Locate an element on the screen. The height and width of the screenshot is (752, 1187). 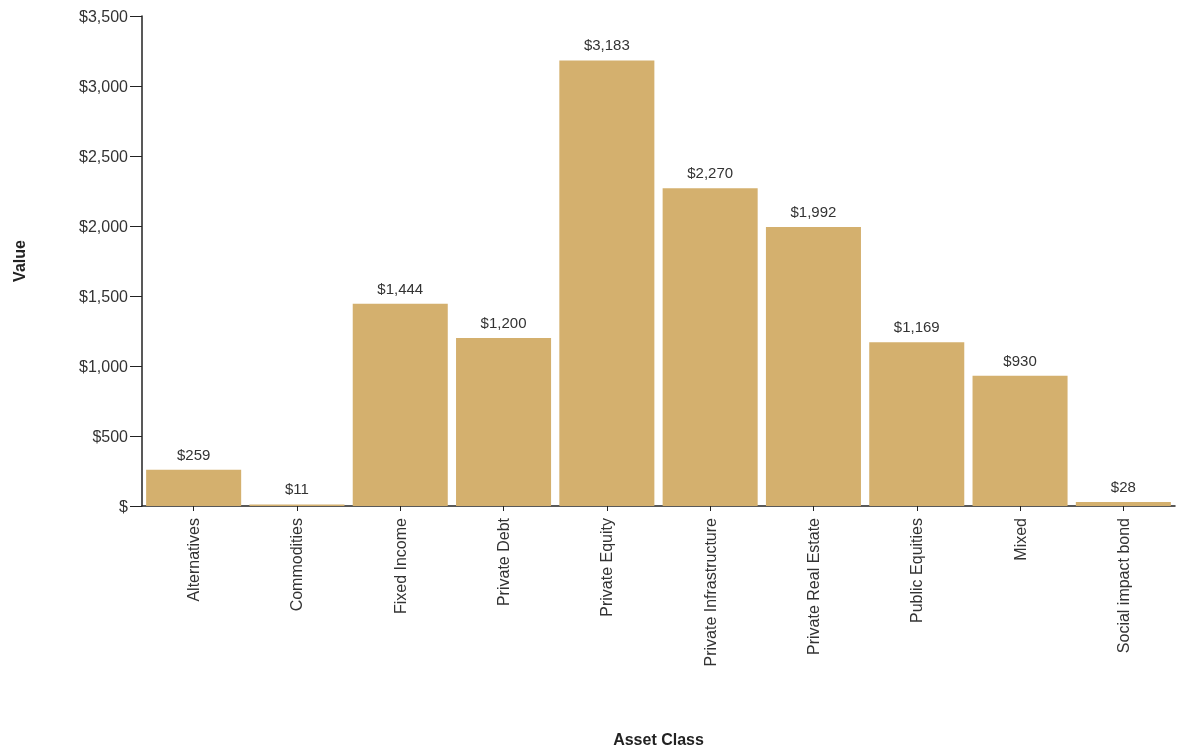
data-label: $1,992 is located at coordinates (813, 212).